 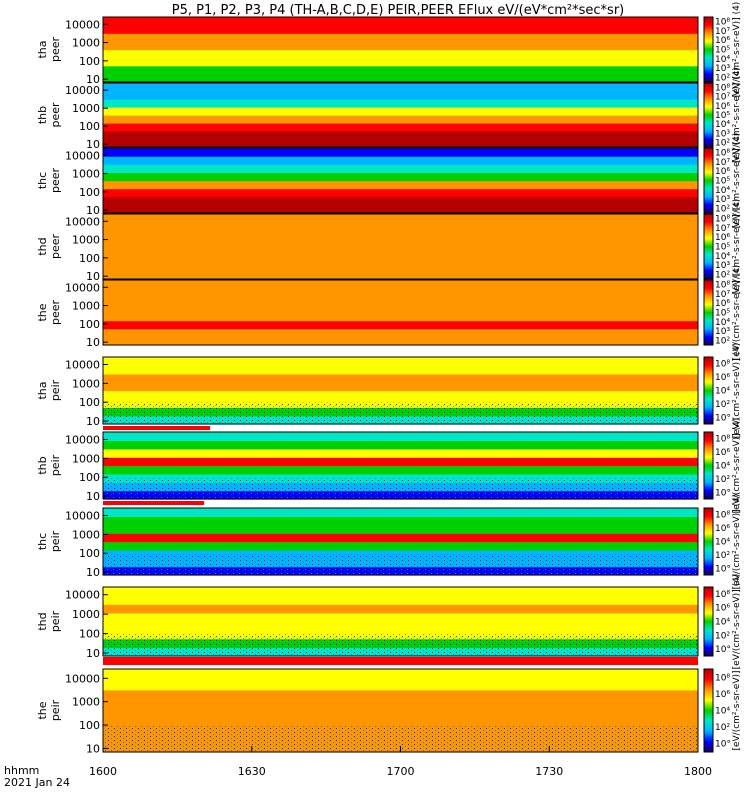 What do you see at coordinates (400, 564) in the screenshot?
I see `low-count-speckle` at bounding box center [400, 564].